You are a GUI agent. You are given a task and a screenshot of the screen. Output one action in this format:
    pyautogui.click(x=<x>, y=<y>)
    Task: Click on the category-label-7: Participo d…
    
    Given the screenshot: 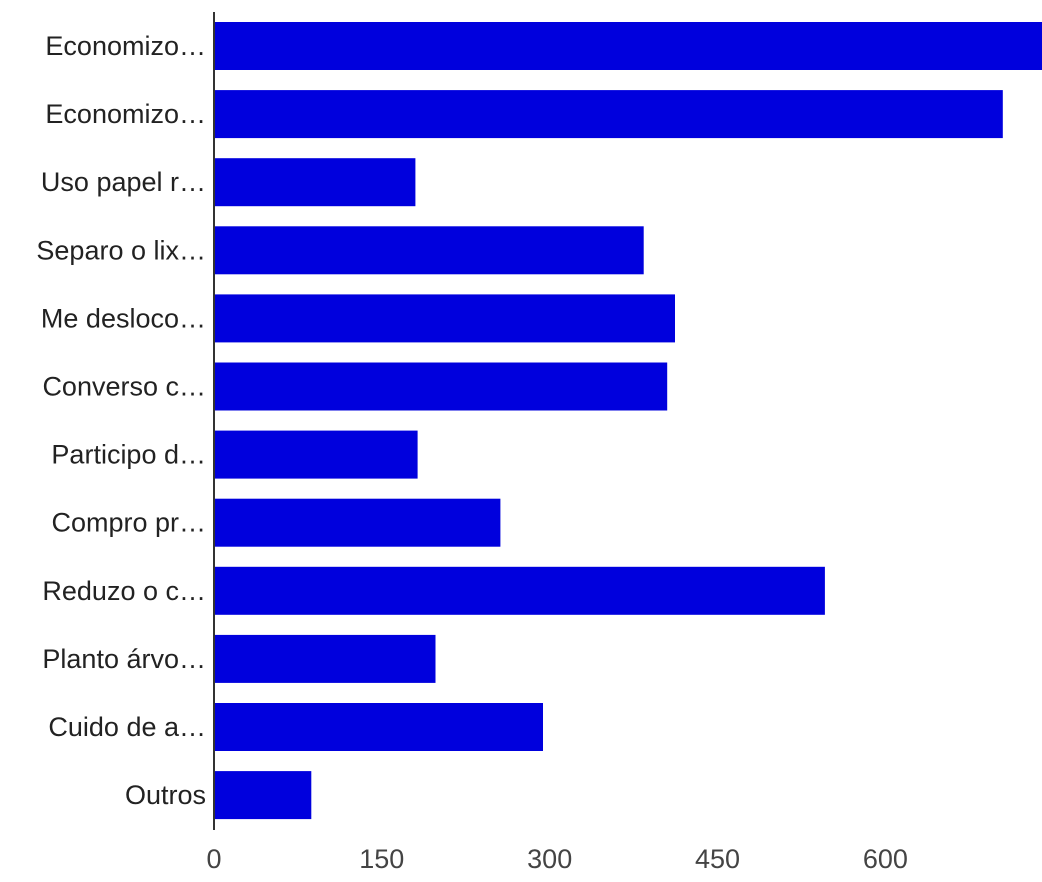 What is the action you would take?
    pyautogui.click(x=128, y=455)
    